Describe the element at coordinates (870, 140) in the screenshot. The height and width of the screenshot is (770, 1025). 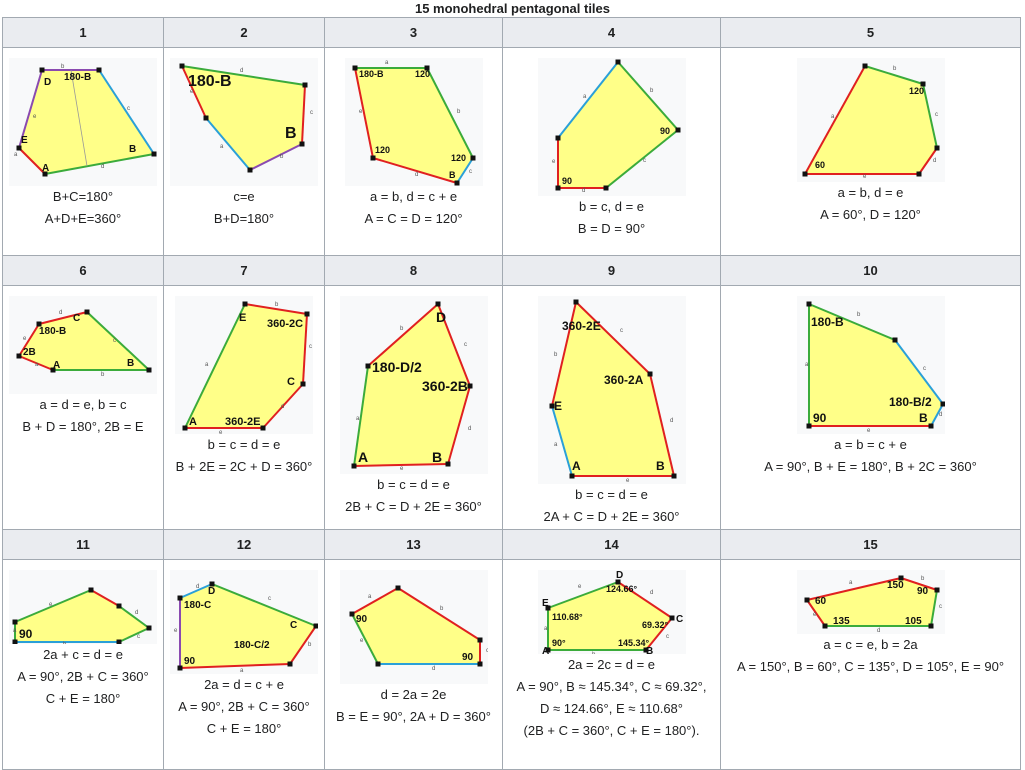
I see `tile-figure-slot: a b c d e 120 60 a = b, d = e A = 60°, D = 120°` at that location.